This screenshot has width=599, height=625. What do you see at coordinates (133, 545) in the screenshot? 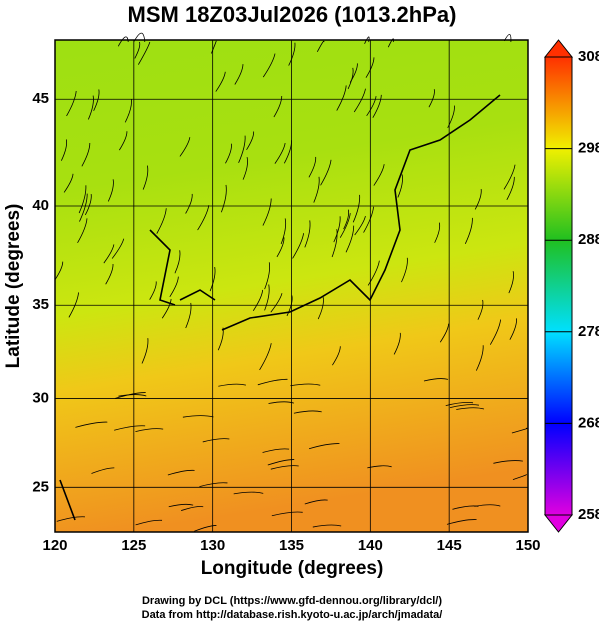
I see `x-tick-label: 125` at bounding box center [133, 545].